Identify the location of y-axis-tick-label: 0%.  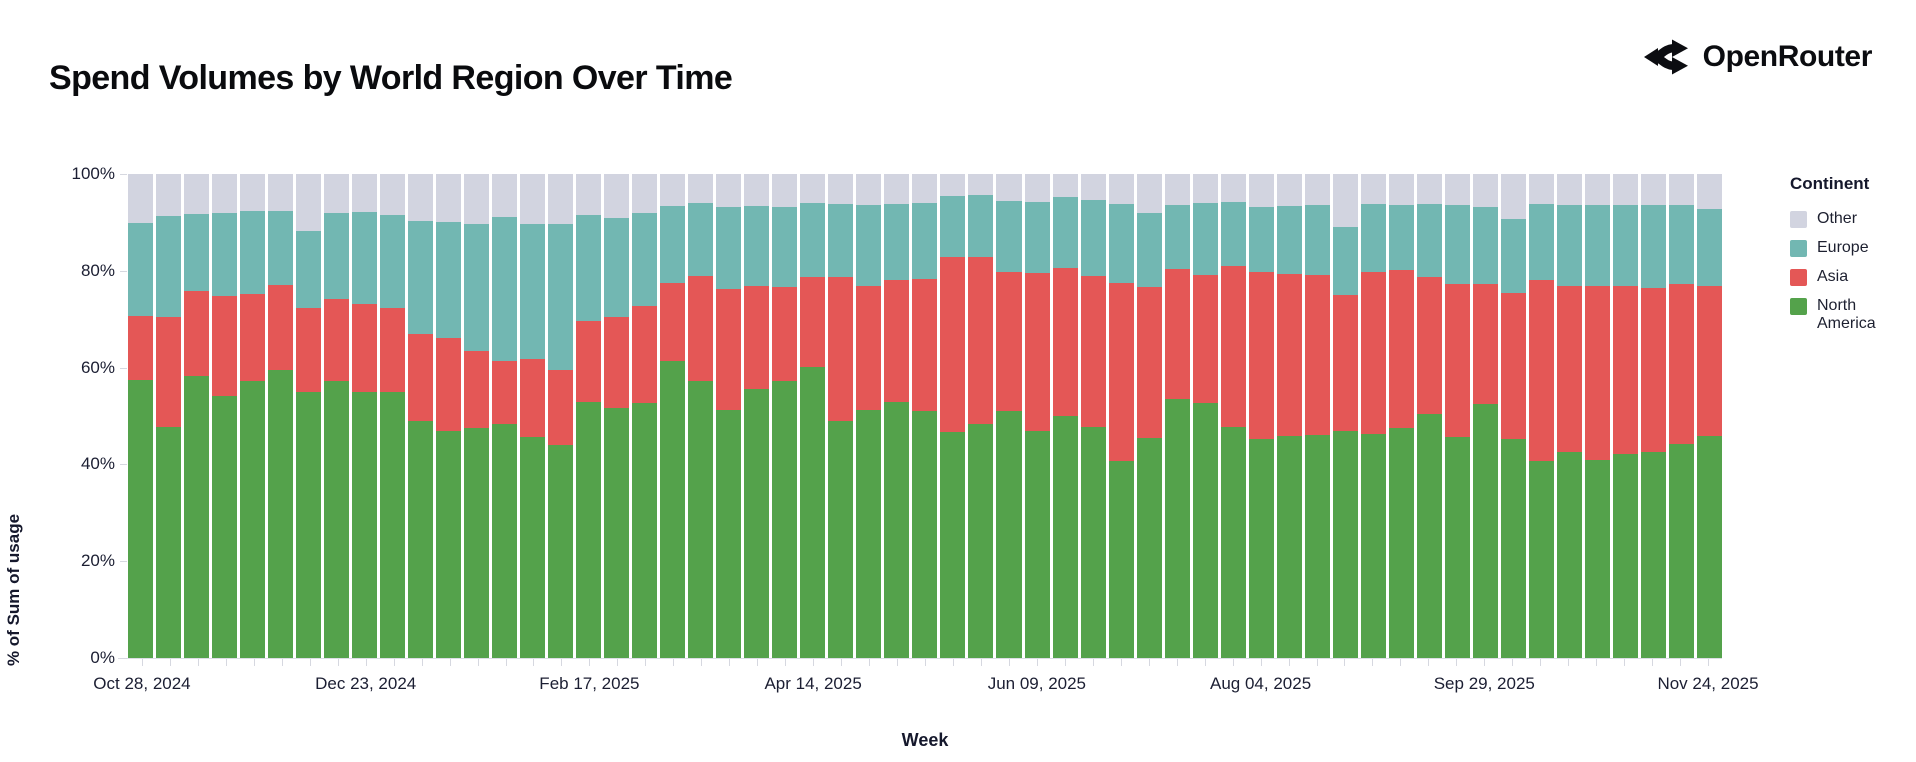
(102, 657).